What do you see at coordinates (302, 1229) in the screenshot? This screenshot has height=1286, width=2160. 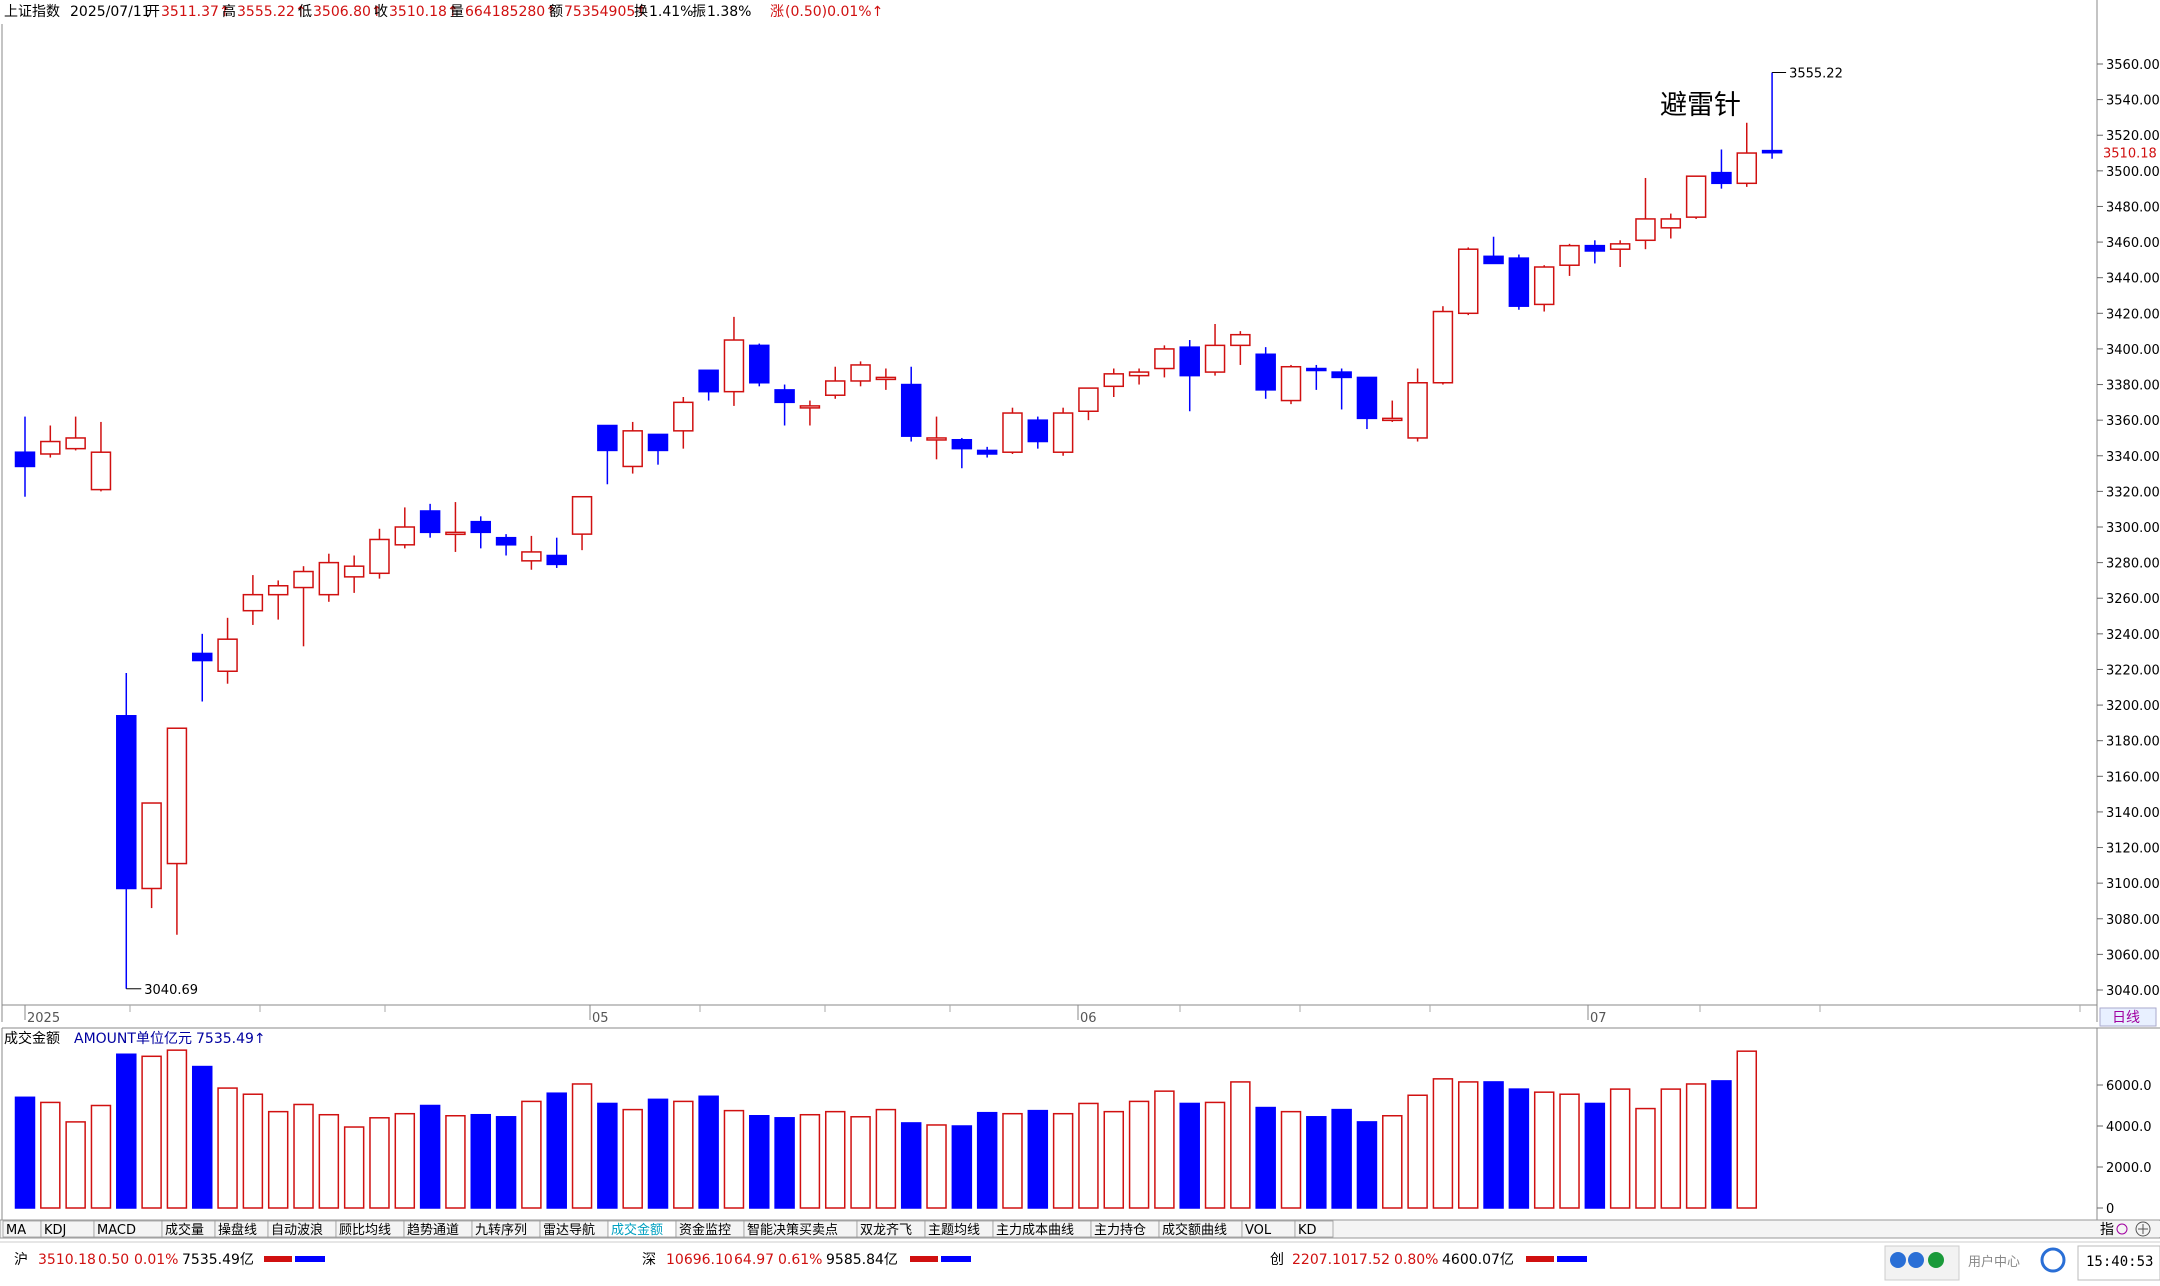 I see `indicator-tab: 自动波浪` at bounding box center [302, 1229].